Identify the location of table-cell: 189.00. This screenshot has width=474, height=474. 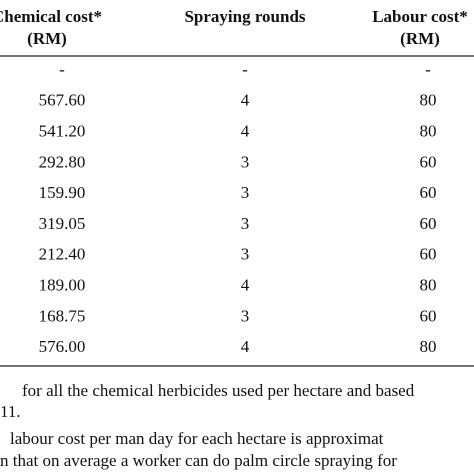
(62, 285).